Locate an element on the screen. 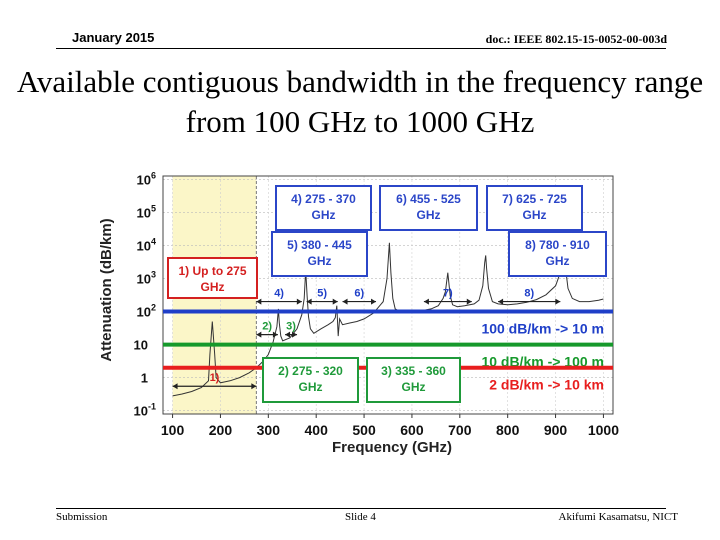 The image size is (720, 540). range-marker-label: 6) is located at coordinates (359, 294).